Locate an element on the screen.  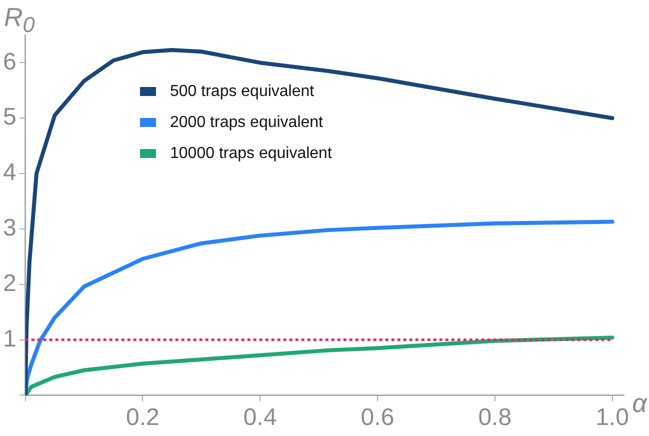
legend-label: 2000 traps equivalent is located at coordinates (246, 123).